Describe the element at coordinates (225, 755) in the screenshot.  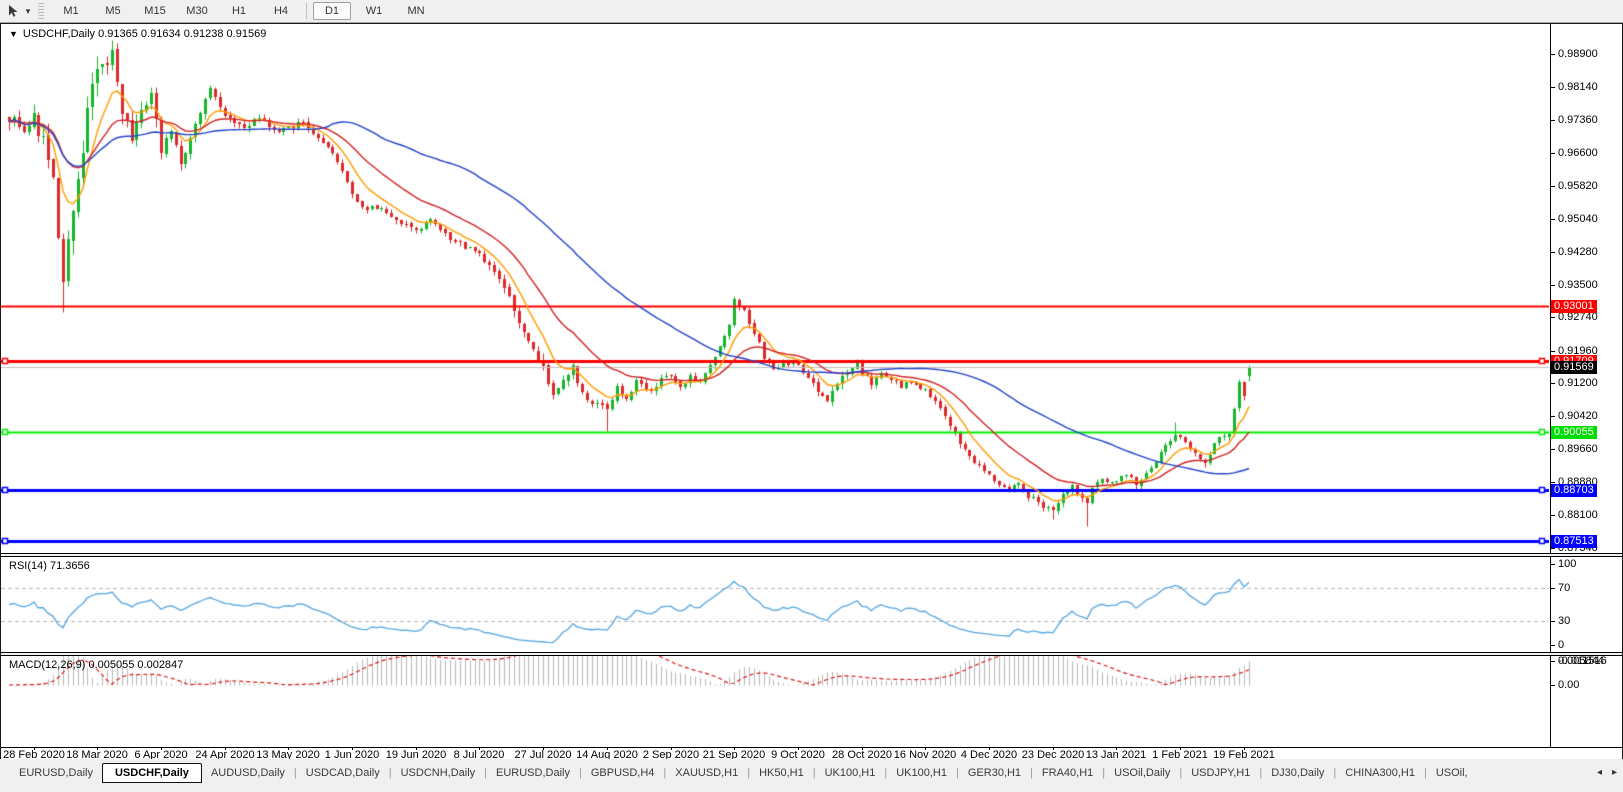
I see `date-label: 24 Apr 2020` at that location.